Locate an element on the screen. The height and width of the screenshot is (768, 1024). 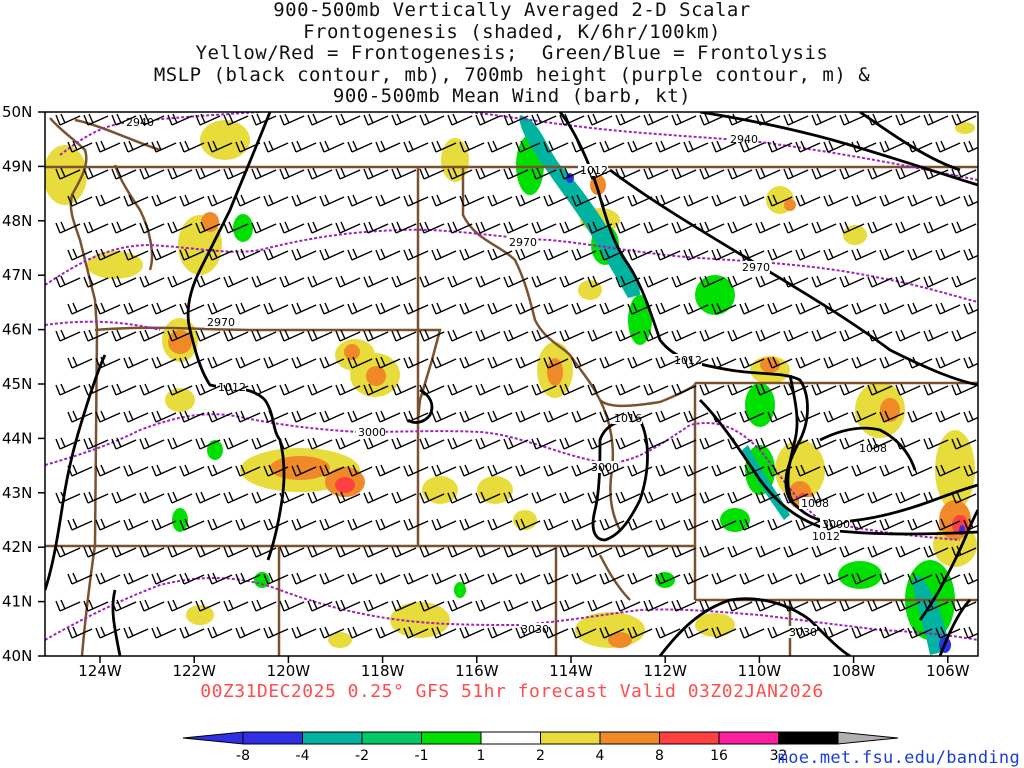
mslp-label: 1012 is located at coordinates (826, 536).